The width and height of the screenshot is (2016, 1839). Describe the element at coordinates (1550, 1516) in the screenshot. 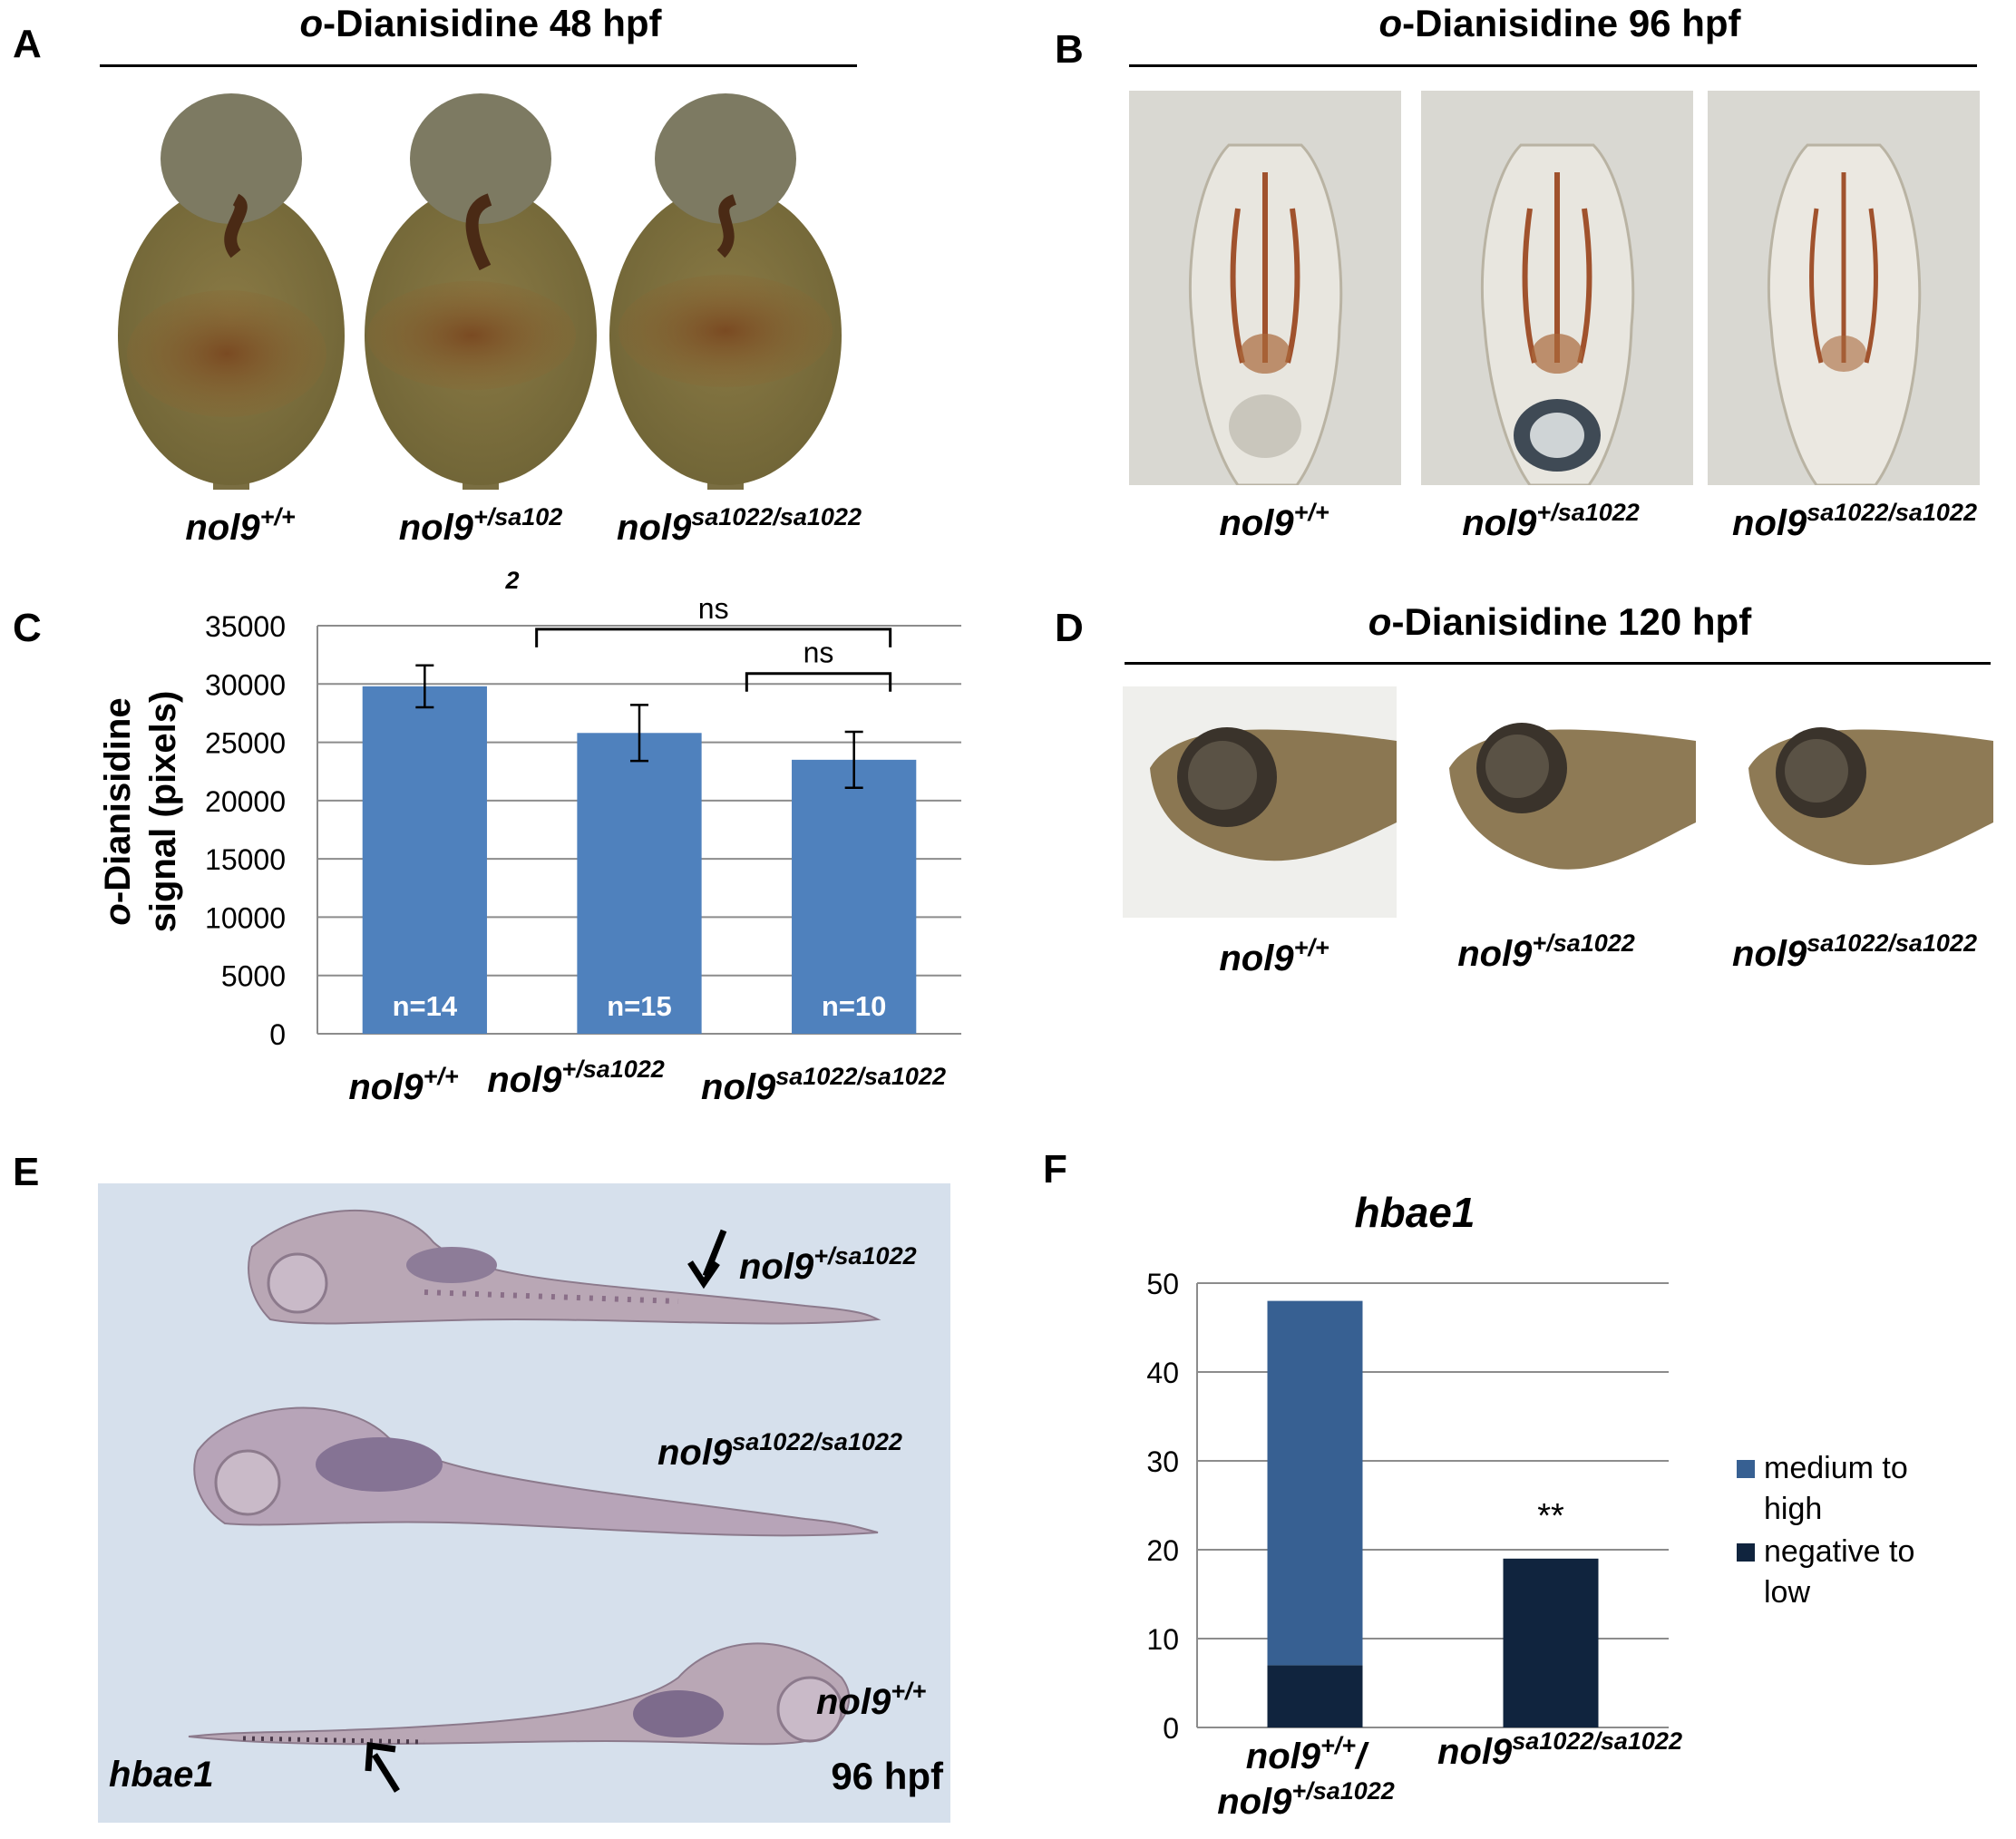

I see `panel-f-significance: **` at that location.